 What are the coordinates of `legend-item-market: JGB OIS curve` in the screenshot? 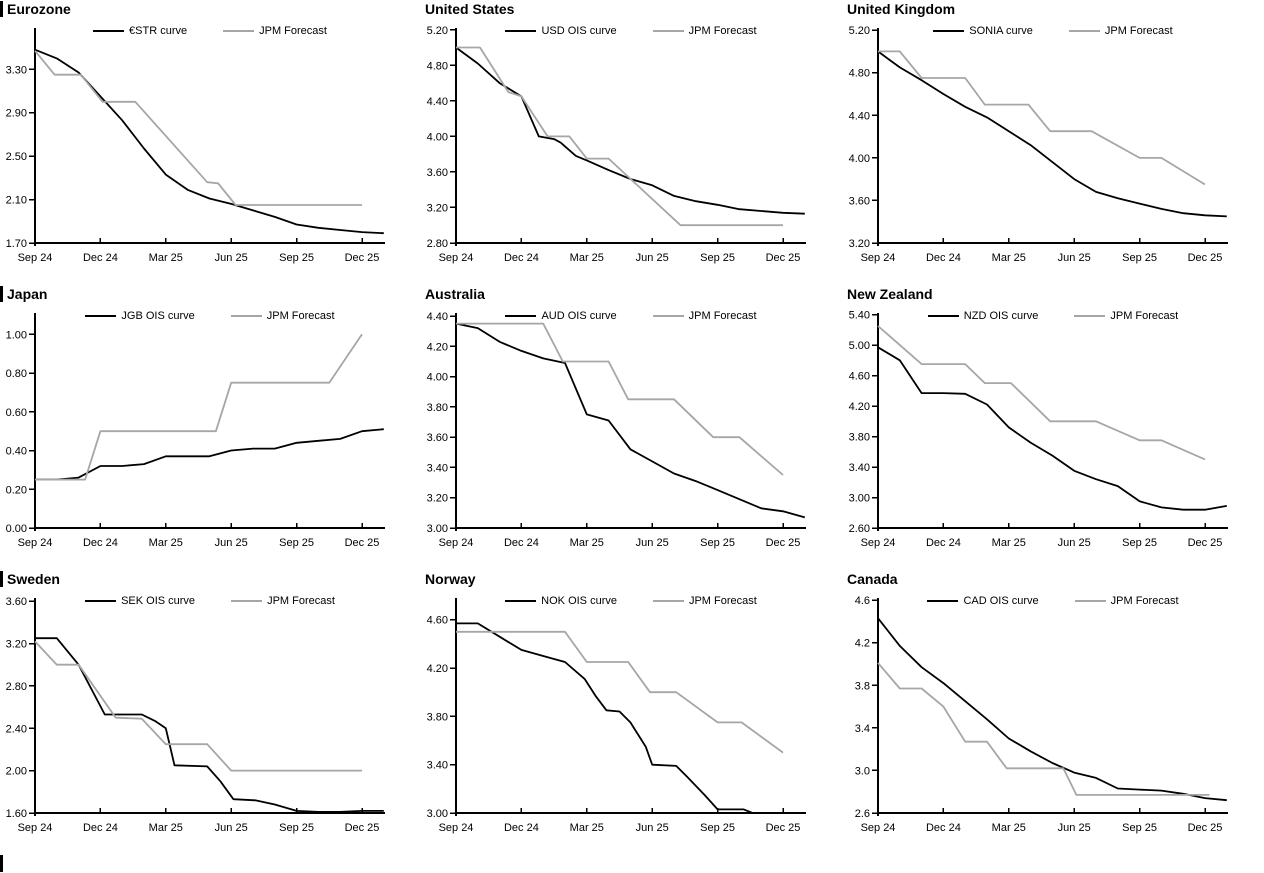 It's located at (140, 316).